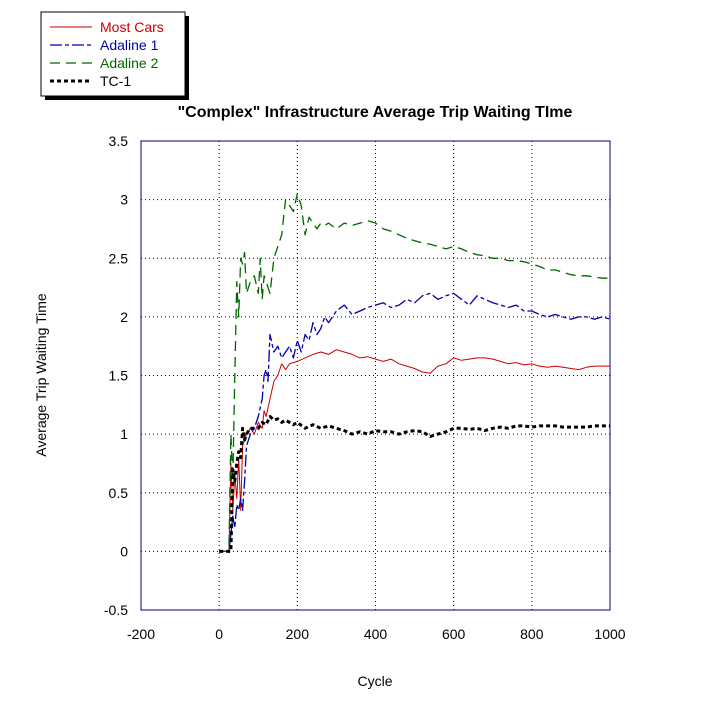 The image size is (704, 704). Describe the element at coordinates (298, 634) in the screenshot. I see `x-tick-label: 200` at that location.